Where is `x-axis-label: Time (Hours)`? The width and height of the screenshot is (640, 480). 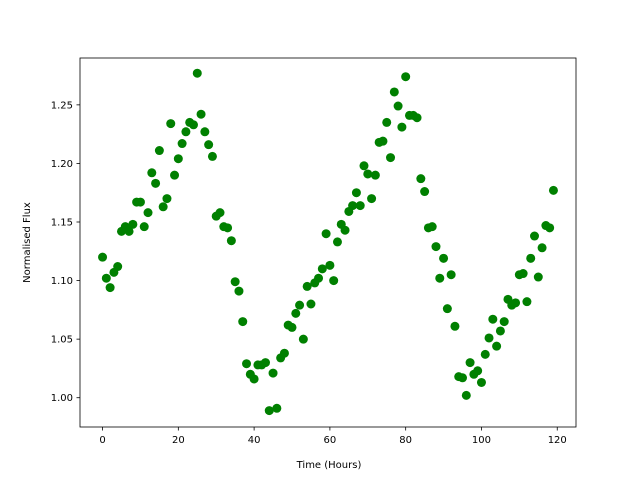
x-axis-label: Time (Hours) is located at coordinates (329, 465).